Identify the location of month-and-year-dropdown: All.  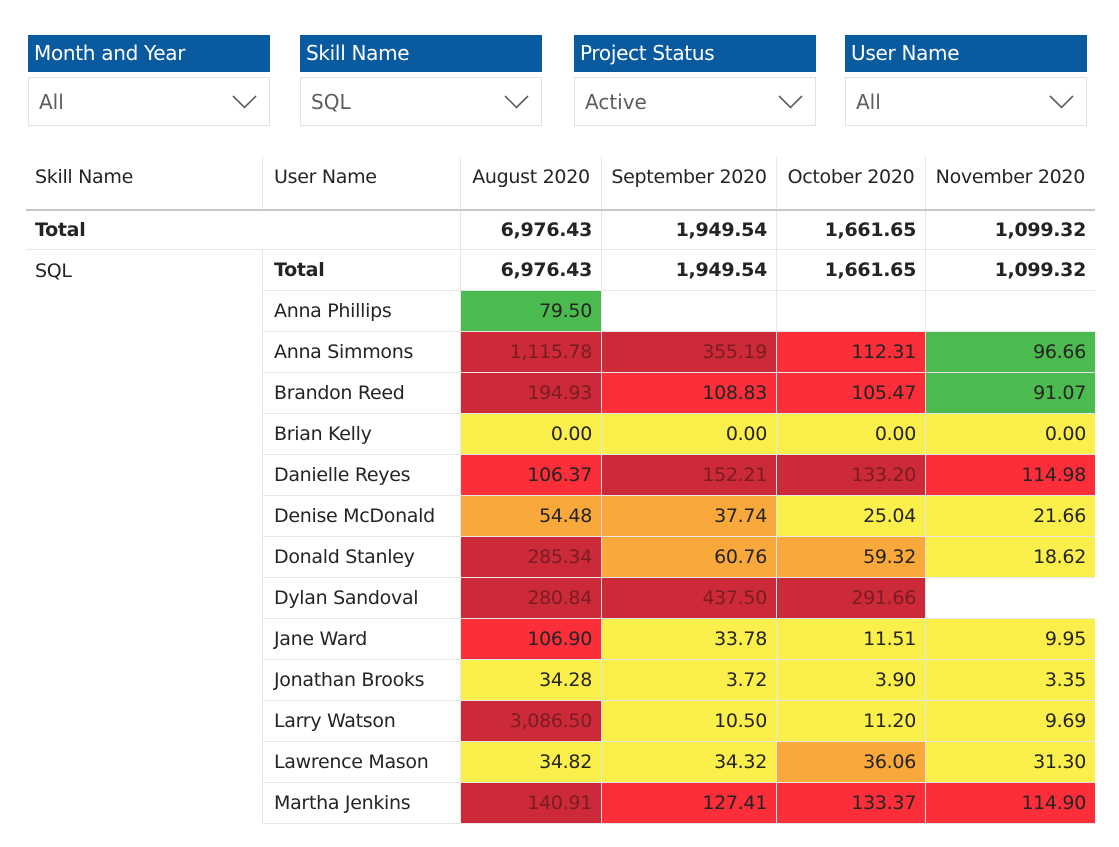
(149, 101).